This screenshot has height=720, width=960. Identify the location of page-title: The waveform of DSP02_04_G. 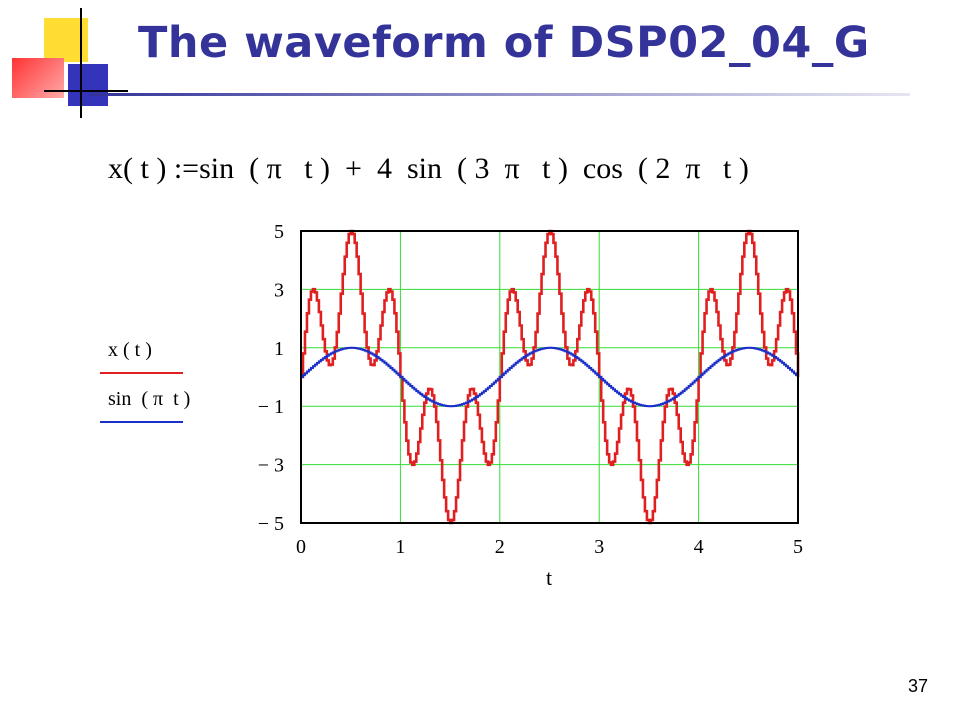
(504, 43).